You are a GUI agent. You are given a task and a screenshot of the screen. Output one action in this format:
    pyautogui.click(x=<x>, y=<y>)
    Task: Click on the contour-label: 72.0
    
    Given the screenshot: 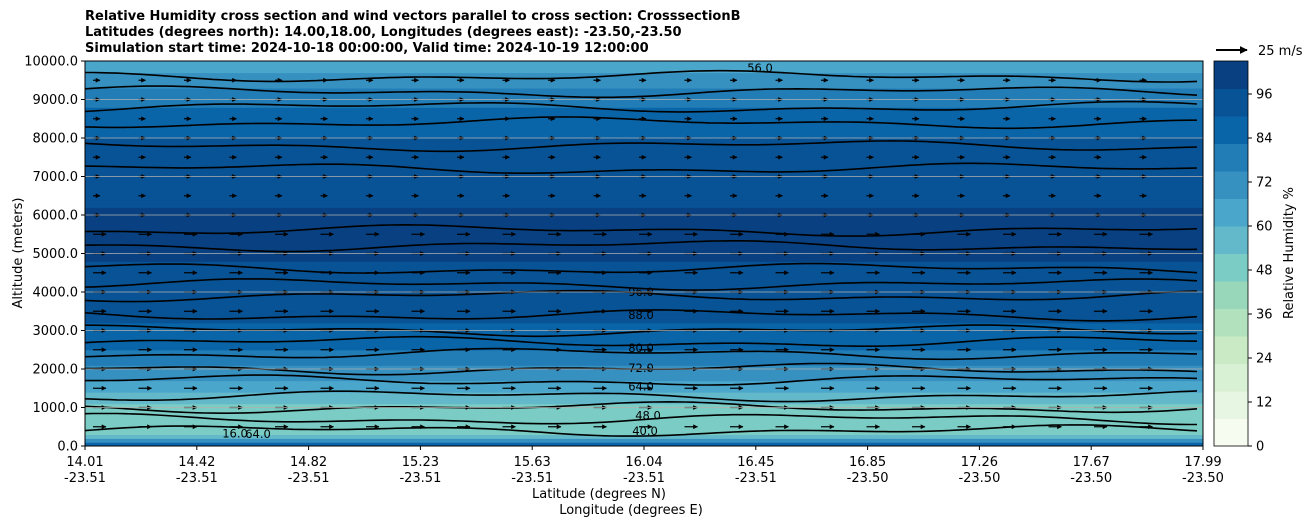 What is the action you would take?
    pyautogui.click(x=641, y=368)
    